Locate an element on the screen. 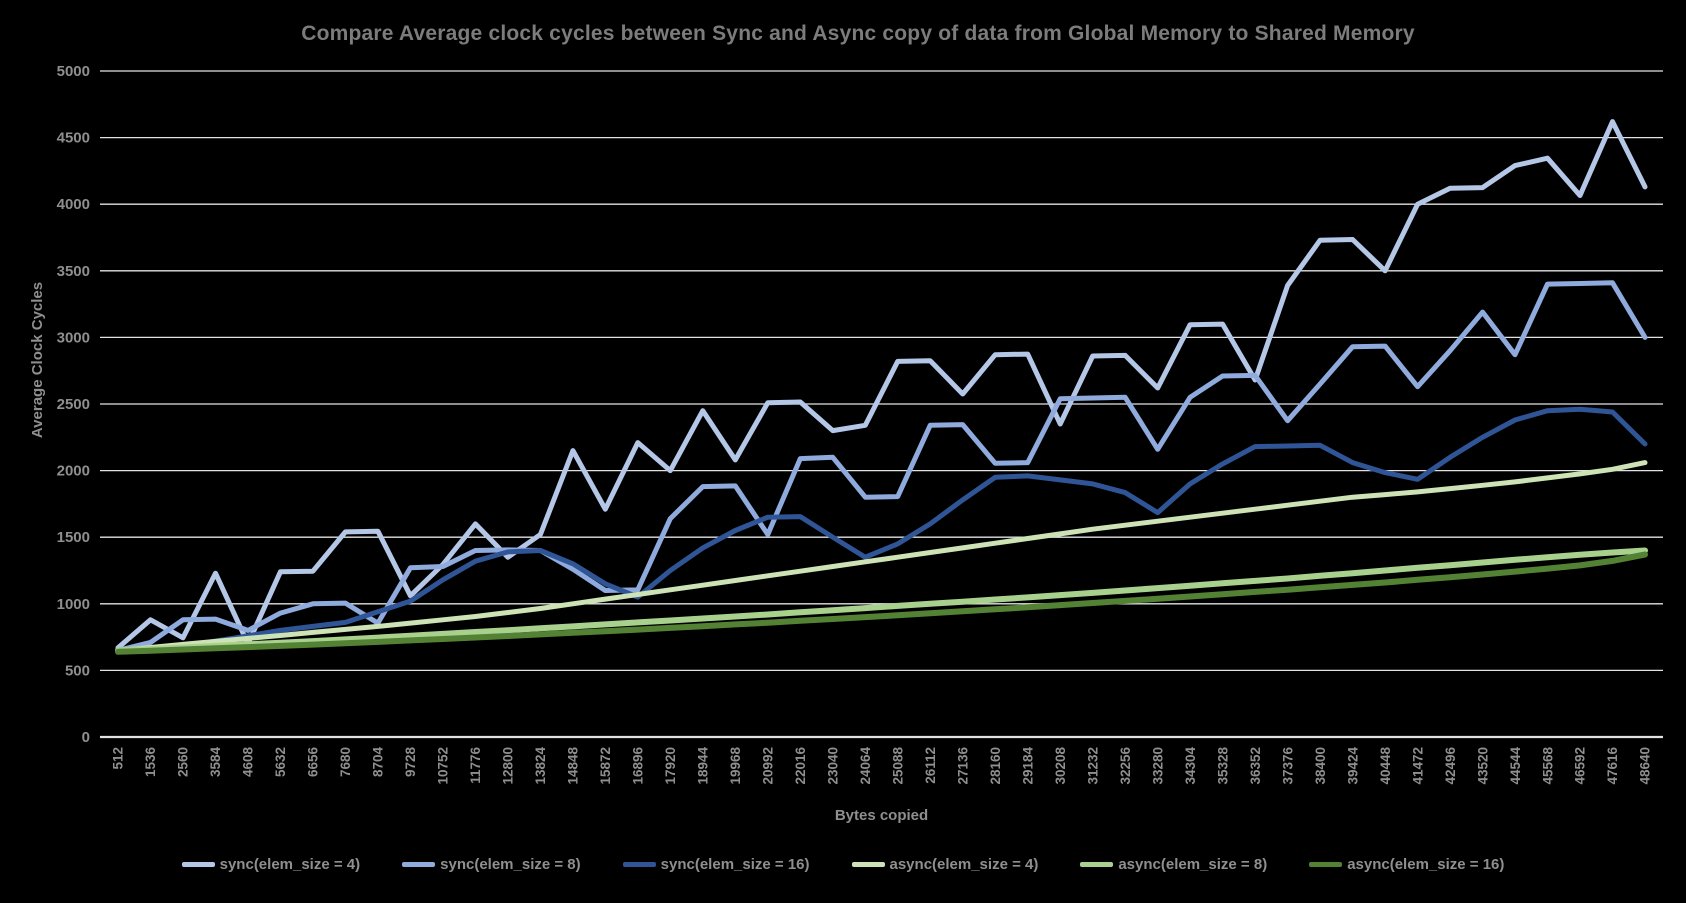 The width and height of the screenshot is (1686, 903). x-tick-label: 43520 is located at coordinates (1482, 766).